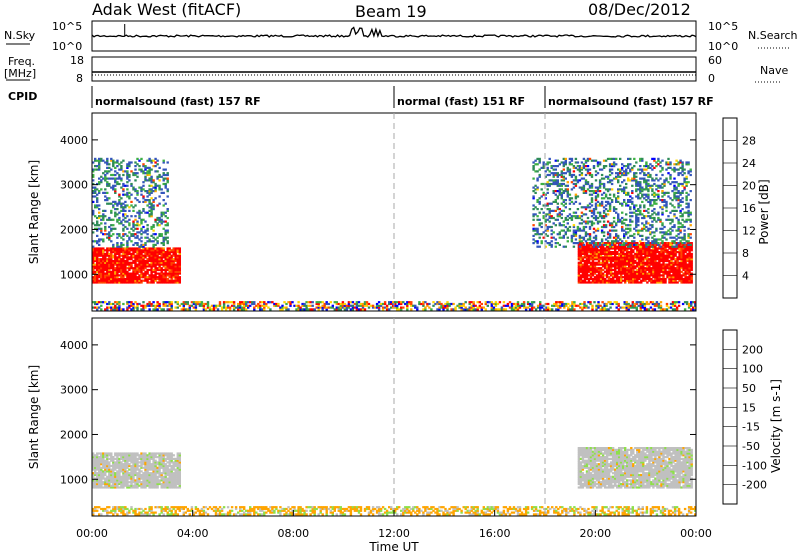 The width and height of the screenshot is (800, 554). What do you see at coordinates (79, 78) in the screenshot?
I see `freq-left-tick-bottom: 8` at bounding box center [79, 78].